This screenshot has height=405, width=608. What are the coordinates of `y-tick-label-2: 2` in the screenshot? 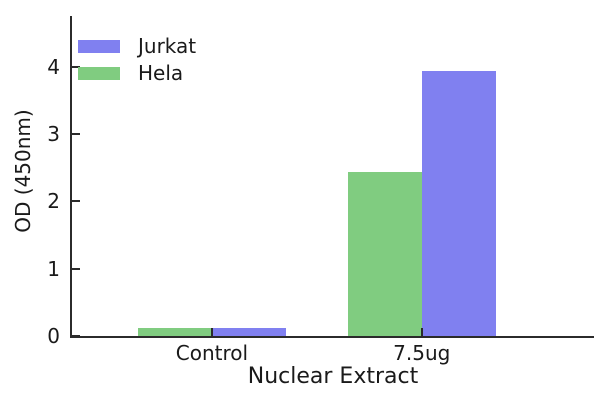 It's located at (53, 201).